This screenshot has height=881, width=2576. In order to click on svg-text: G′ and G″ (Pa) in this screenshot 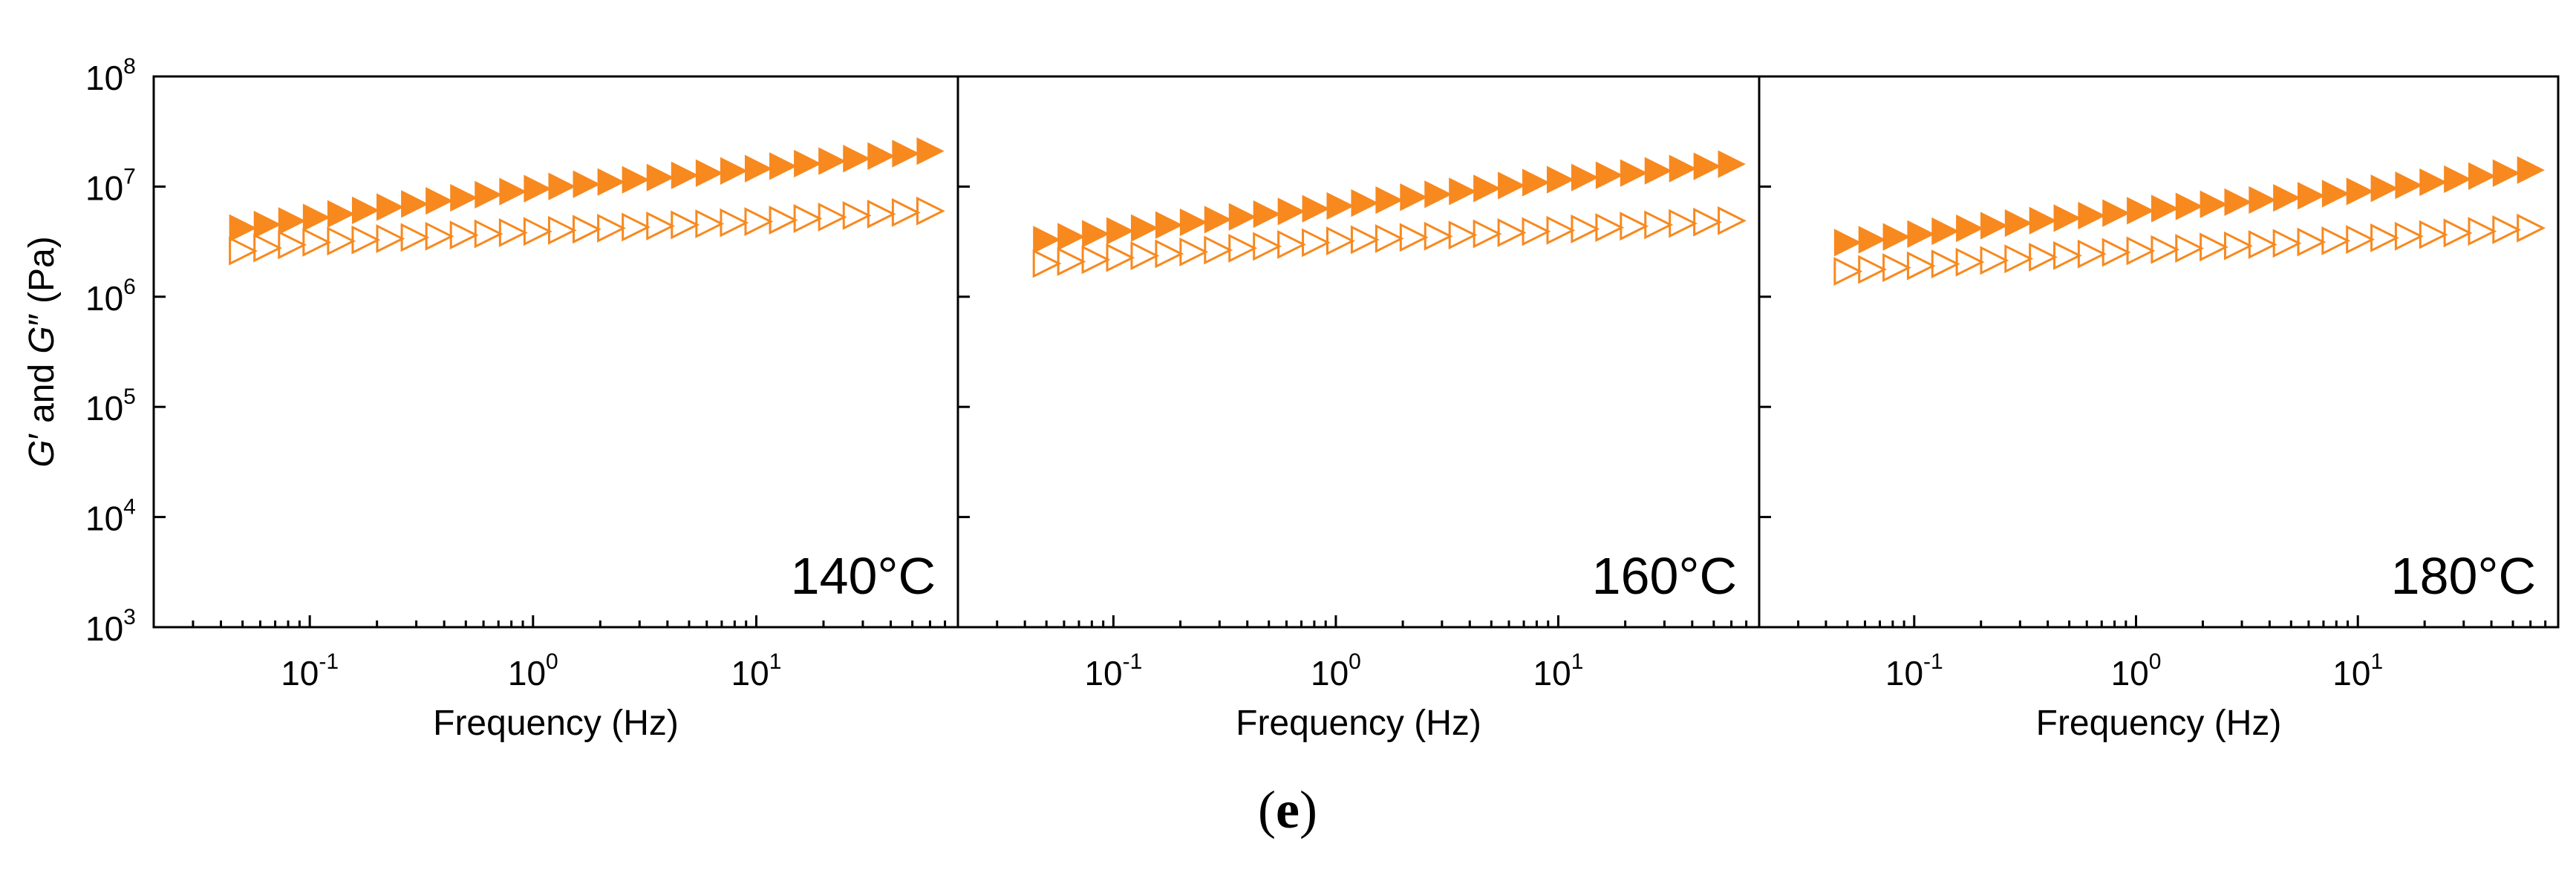, I will do `click(42, 352)`.